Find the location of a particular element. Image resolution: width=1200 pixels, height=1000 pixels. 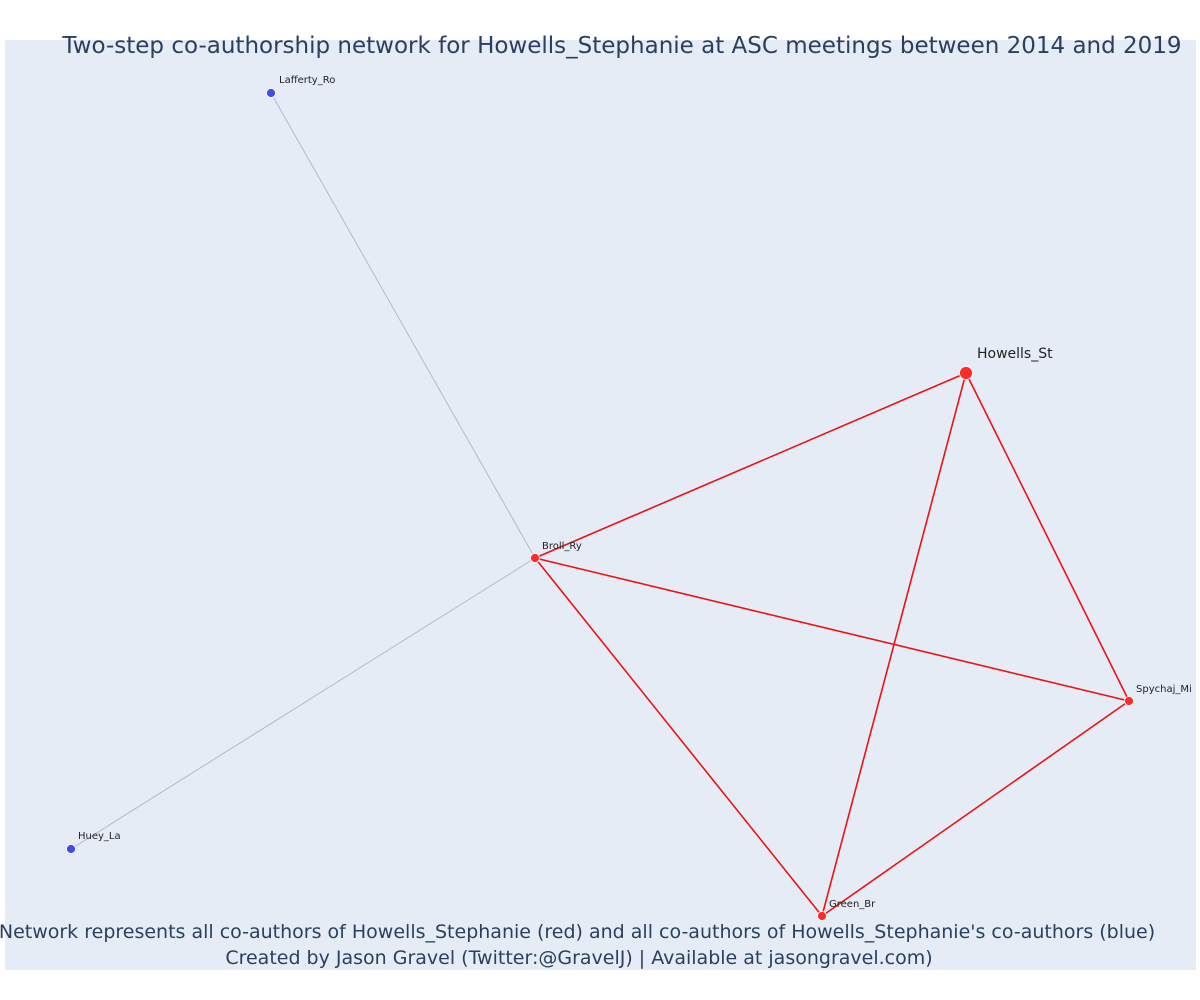

node-label-Lafferty_Ro: Lafferty_Ro is located at coordinates (307, 80).